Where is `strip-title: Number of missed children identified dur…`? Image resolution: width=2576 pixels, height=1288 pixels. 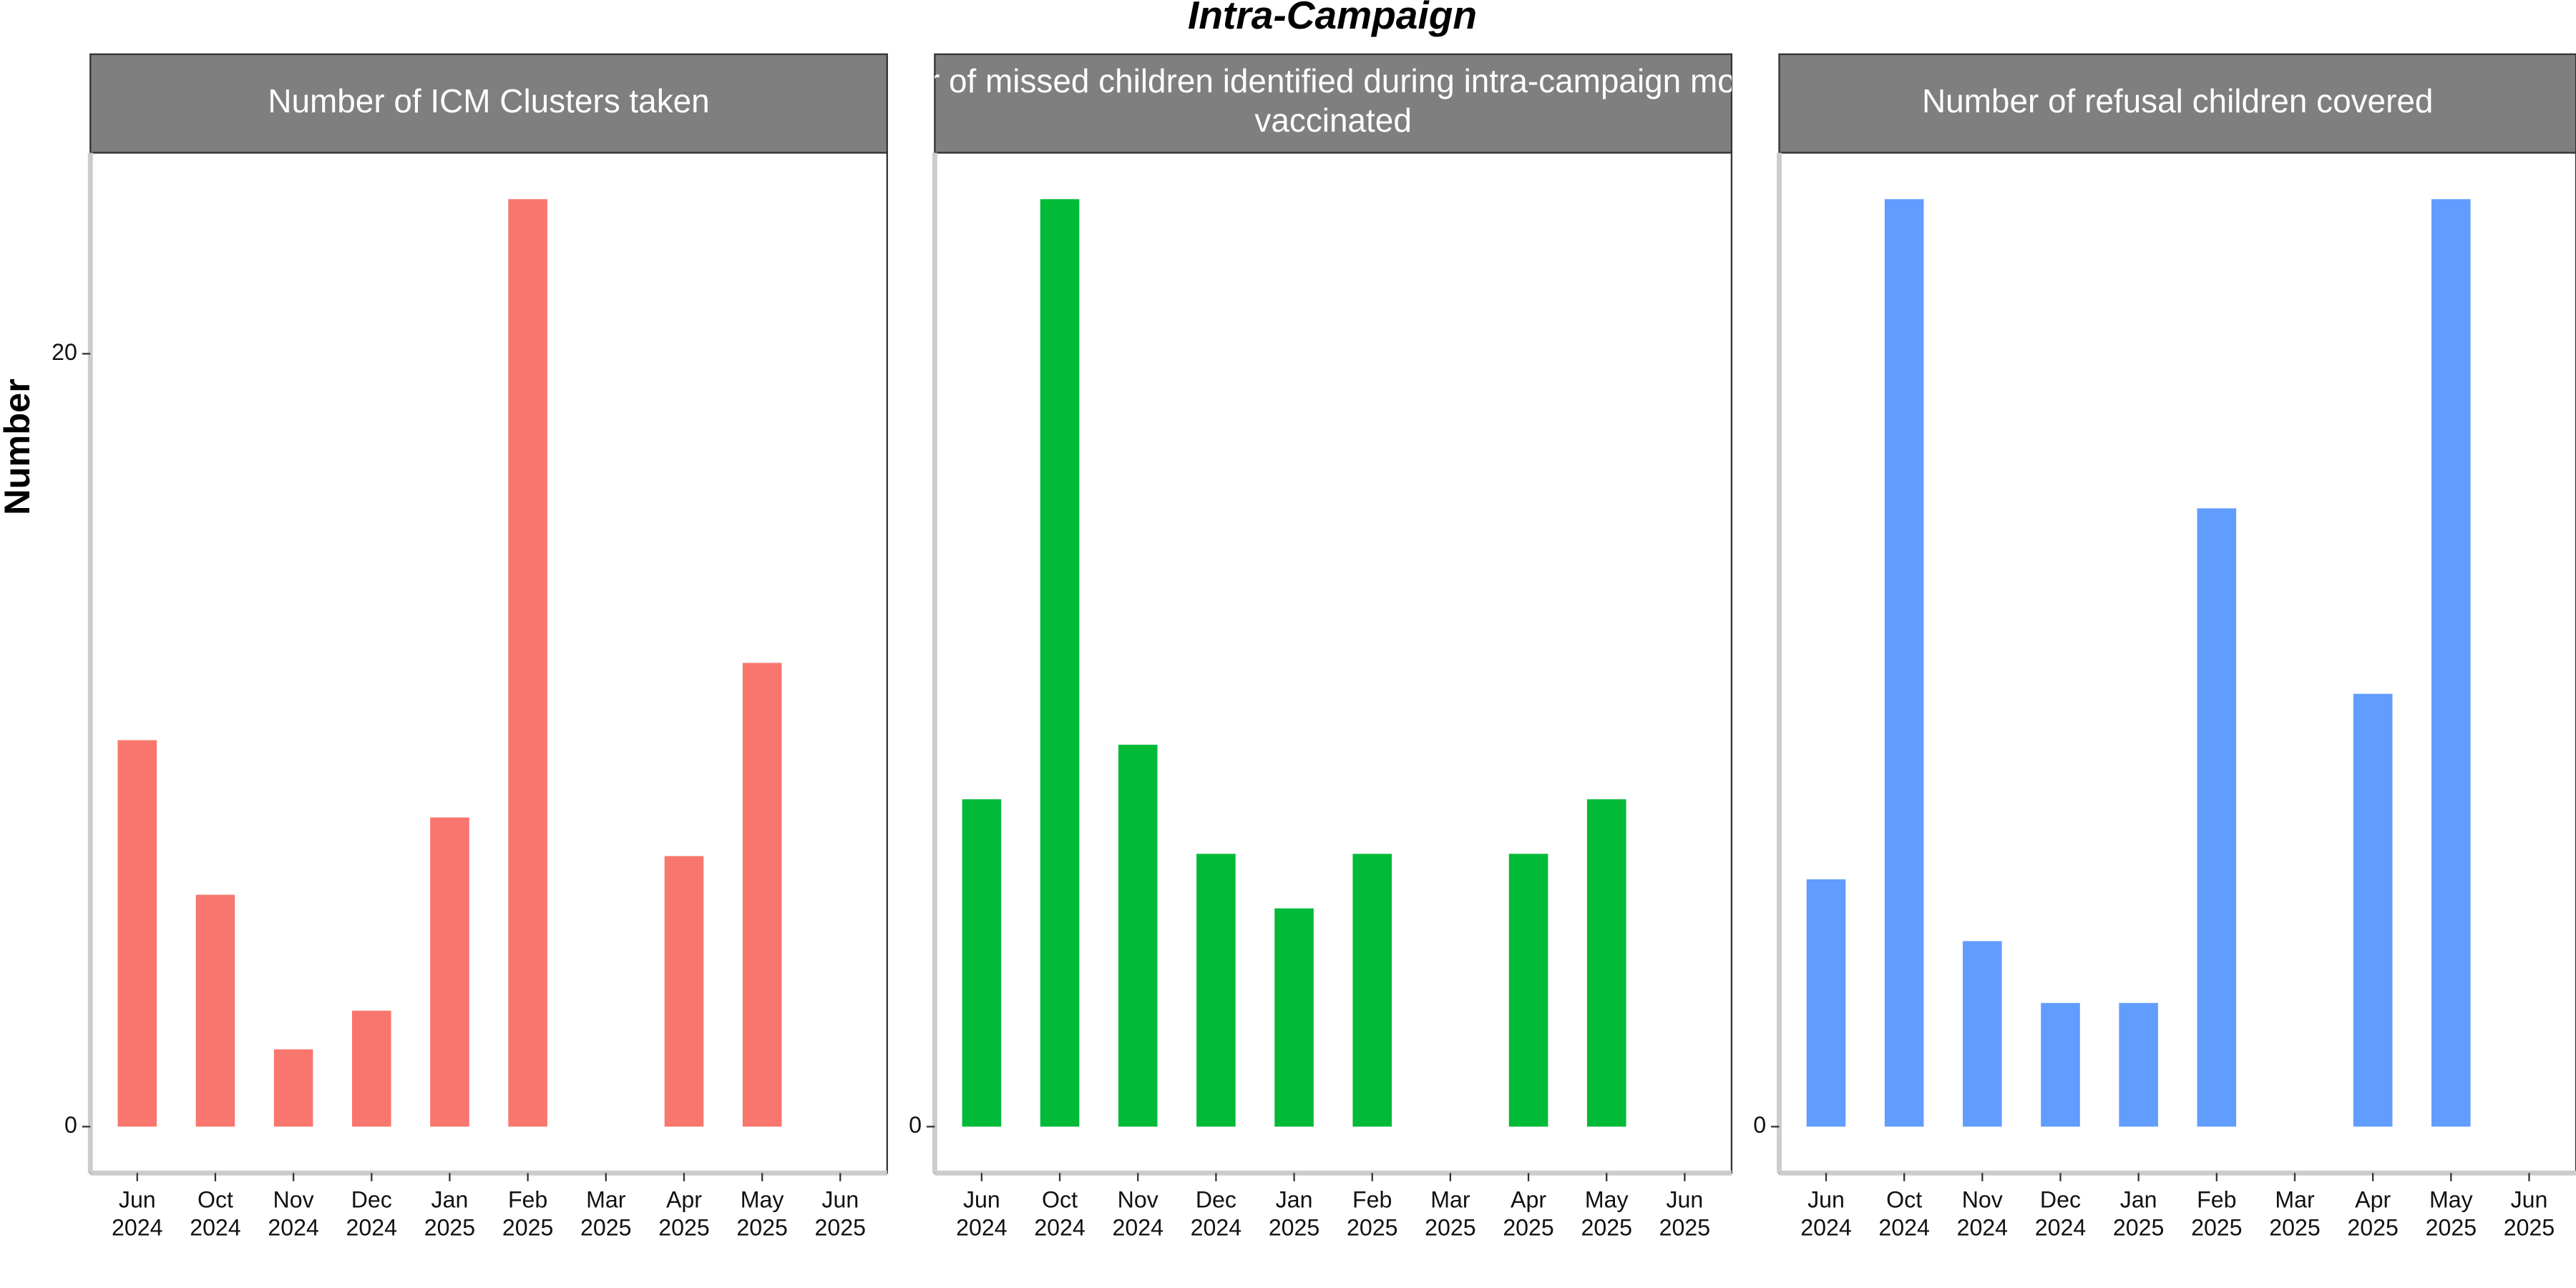
strip-title: Number of missed children identified dur… is located at coordinates (1333, 100).